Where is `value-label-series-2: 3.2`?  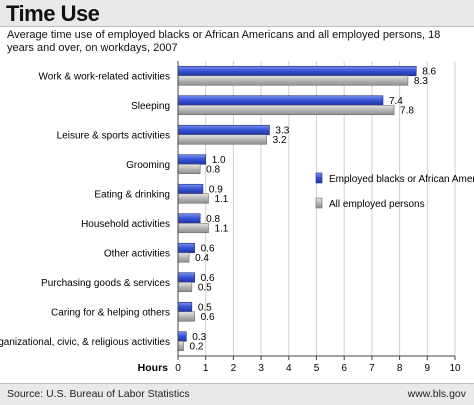
value-label-series-2: 3.2 is located at coordinates (280, 140).